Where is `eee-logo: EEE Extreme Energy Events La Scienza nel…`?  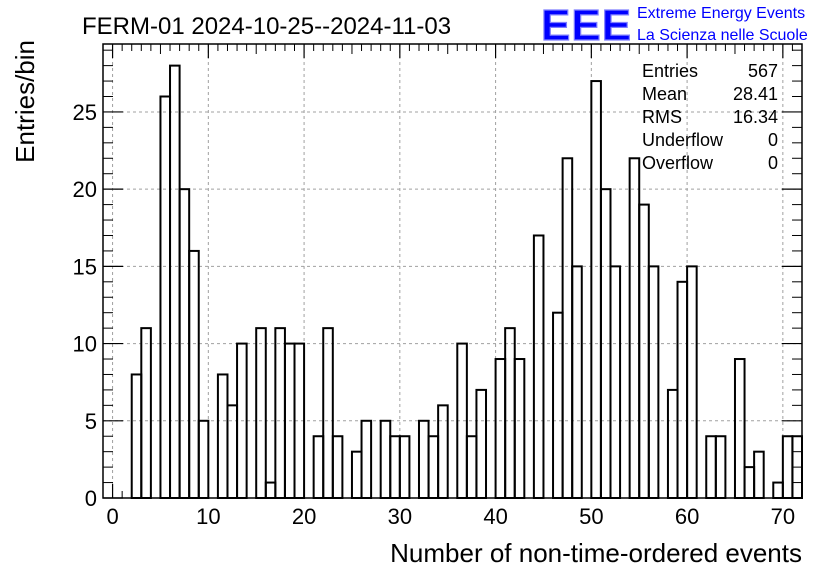 eee-logo: EEE Extreme Energy Events La Scienza nel… is located at coordinates (674, 25).